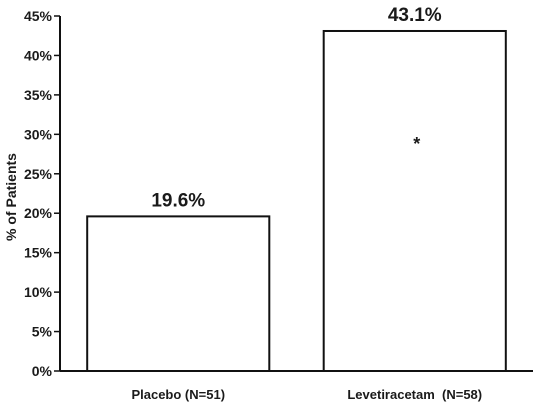 This screenshot has width=536, height=405. What do you see at coordinates (296, 386) in the screenshot?
I see `x-axis: Placebo (N=51) Levetiracetam (N=58)` at bounding box center [296, 386].